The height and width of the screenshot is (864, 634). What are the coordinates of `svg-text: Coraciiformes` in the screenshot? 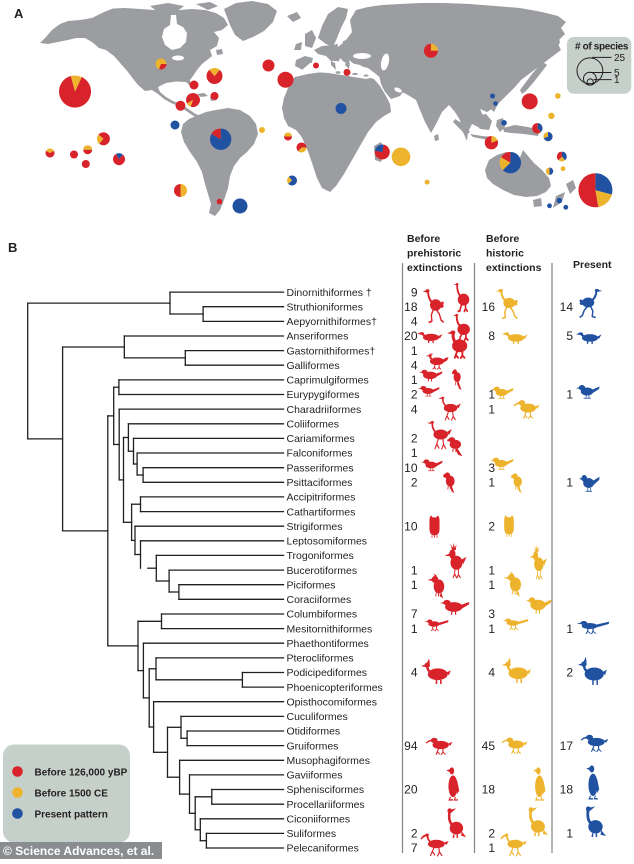 It's located at (319, 600).